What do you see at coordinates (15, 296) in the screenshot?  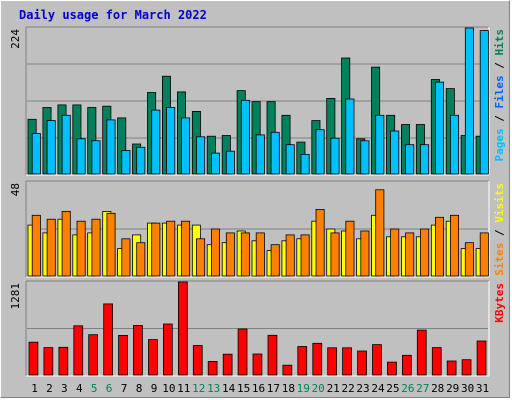 I see `kbytes-ymax-label: 1281` at bounding box center [15, 296].